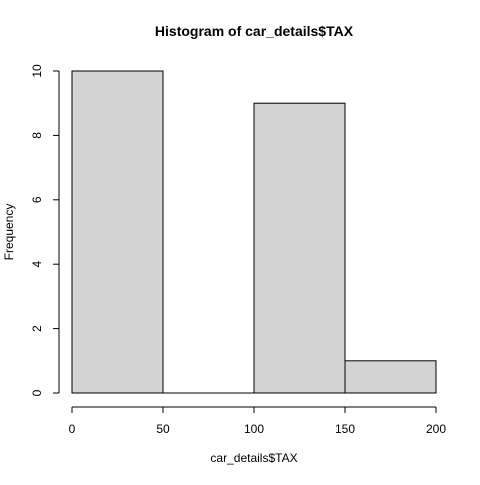 Image resolution: width=480 pixels, height=485 pixels. Describe the element at coordinates (37, 392) in the screenshot. I see `y-tick-label-0: 0` at that location.